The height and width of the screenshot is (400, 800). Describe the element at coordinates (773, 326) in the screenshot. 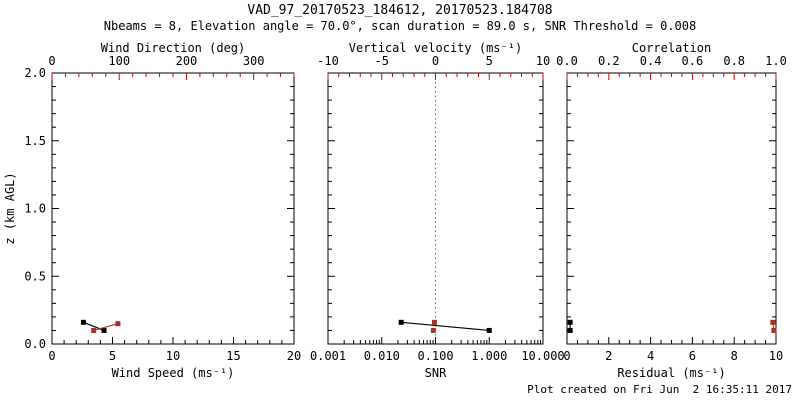

I see `correlation-series` at that location.